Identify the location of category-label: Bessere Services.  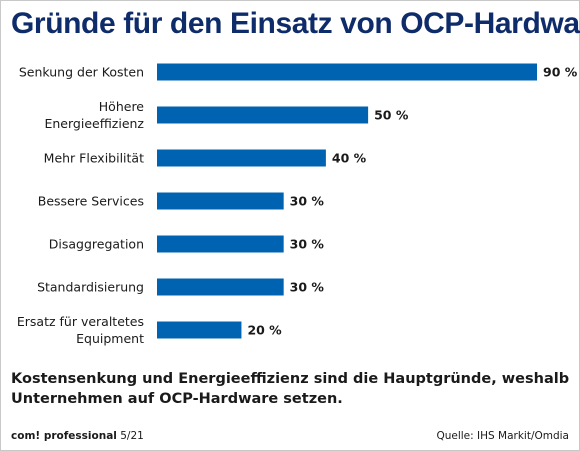
(91, 201).